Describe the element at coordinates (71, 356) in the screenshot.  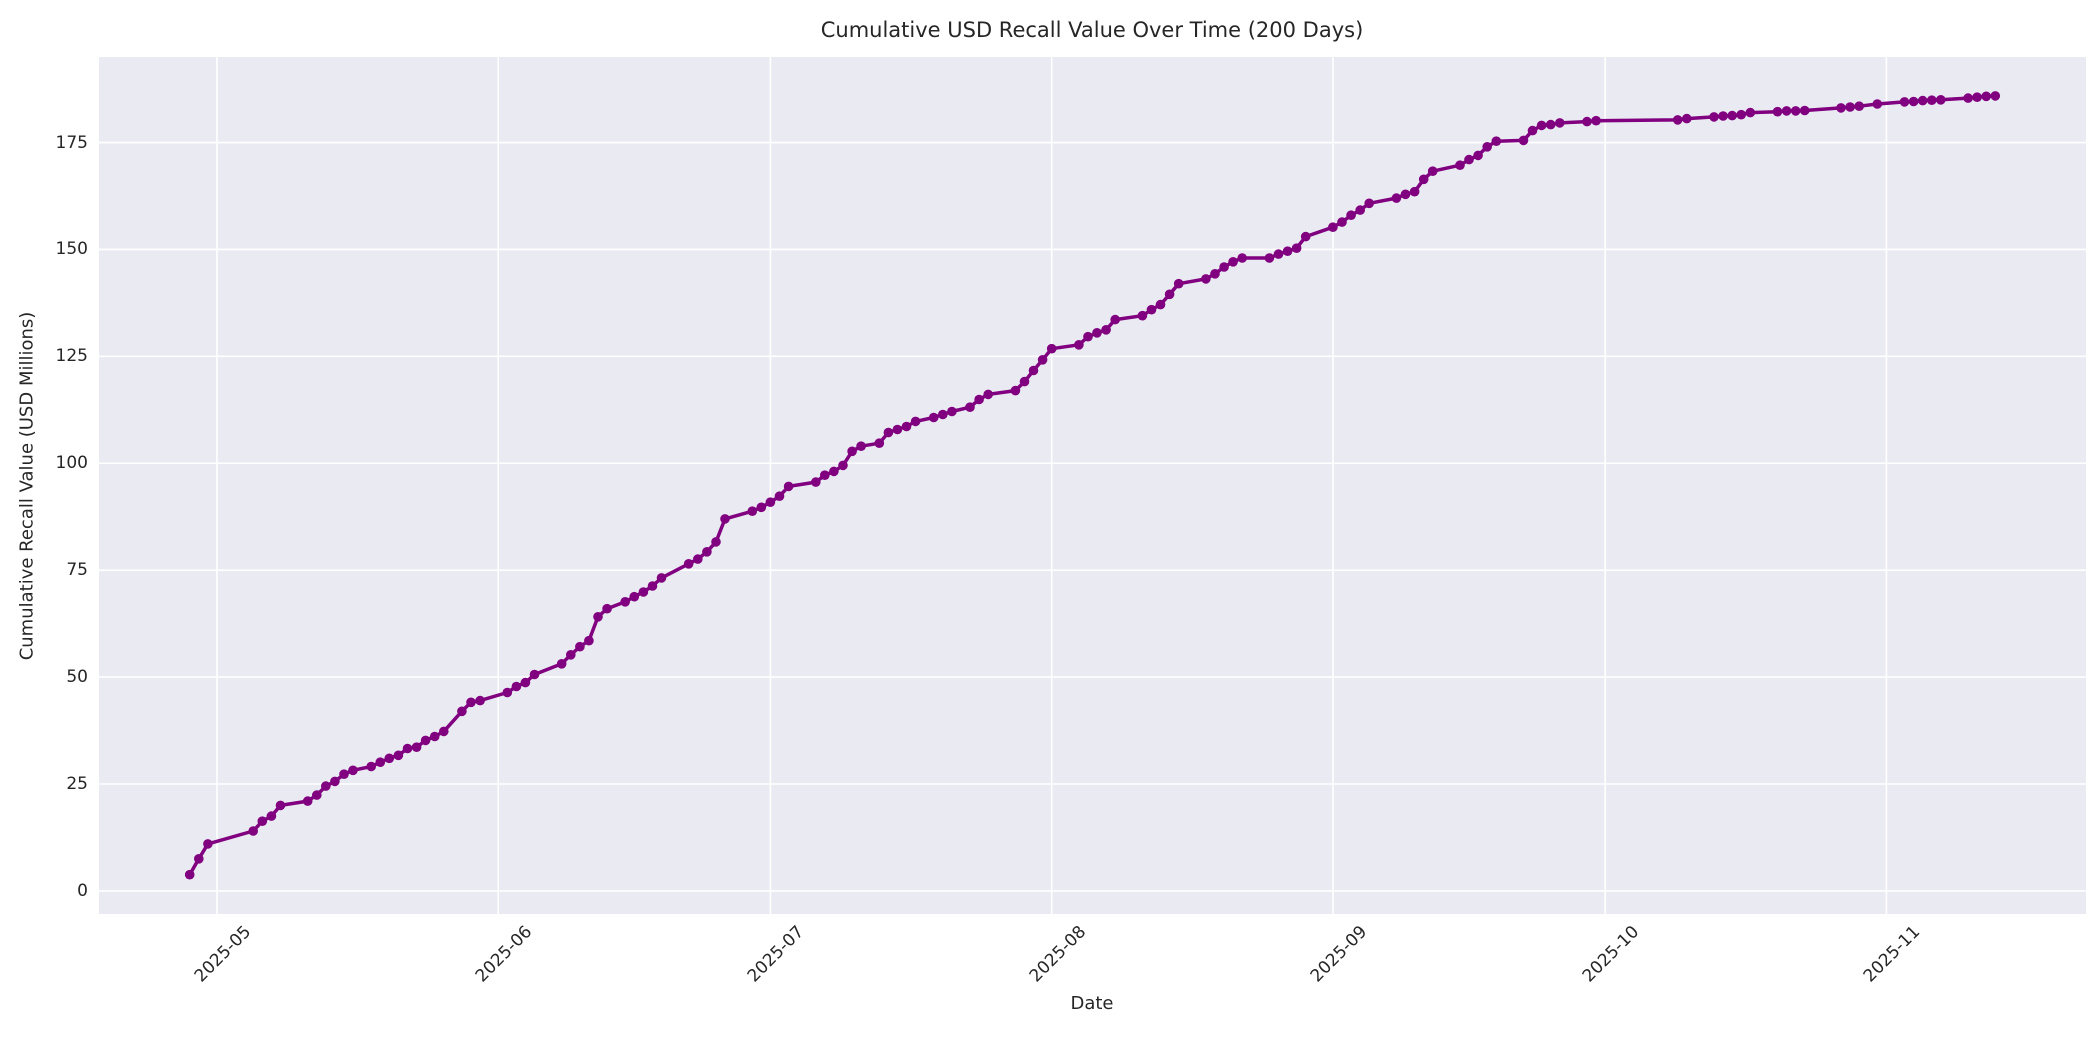
I see `y-tick-label: 125` at that location.